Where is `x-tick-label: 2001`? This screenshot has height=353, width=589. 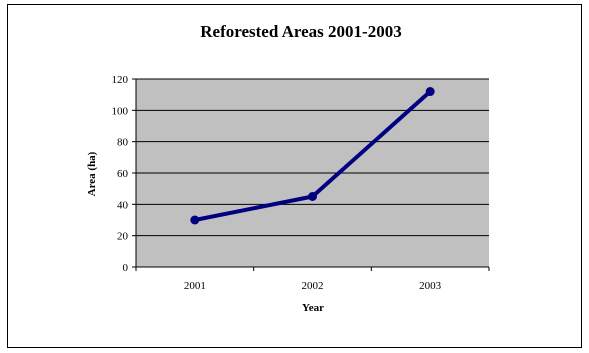
x-tick-label: 2001 is located at coordinates (195, 286).